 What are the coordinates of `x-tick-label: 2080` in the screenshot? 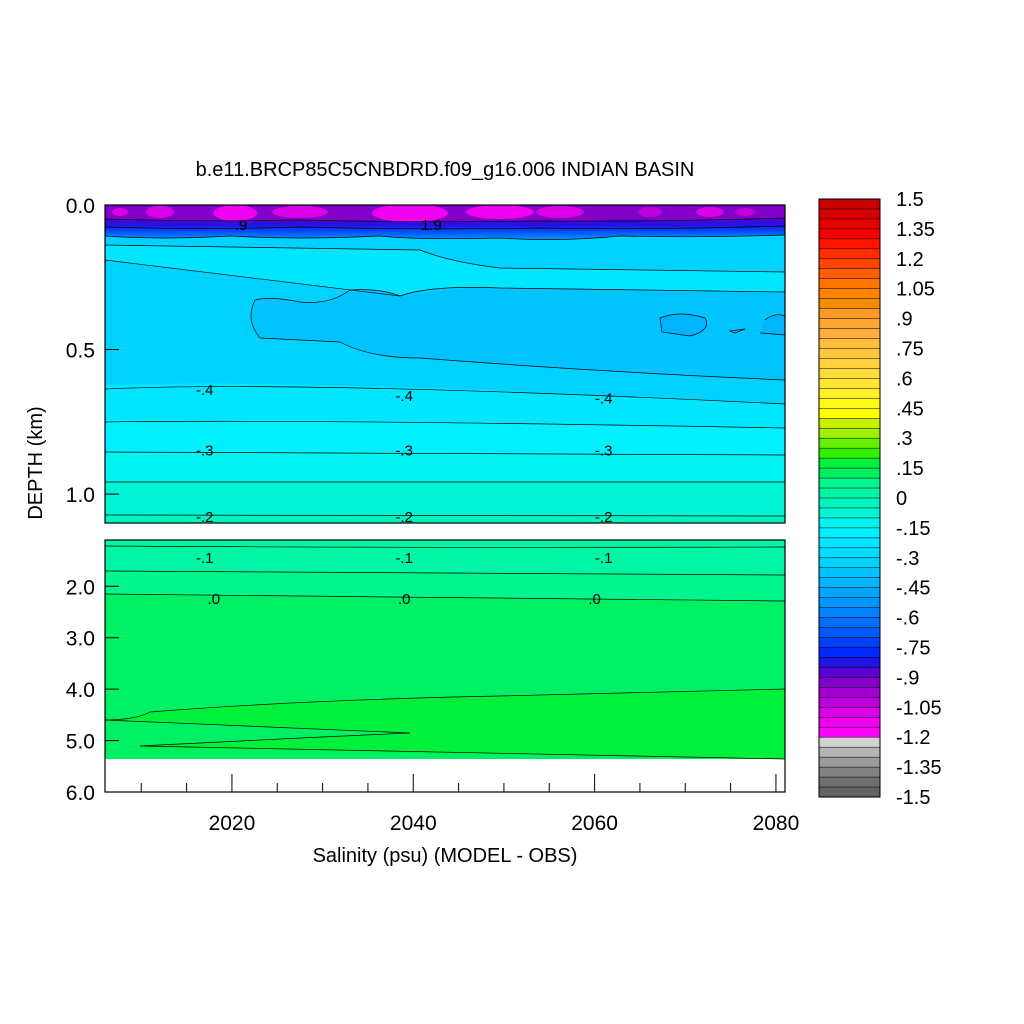 It's located at (776, 823).